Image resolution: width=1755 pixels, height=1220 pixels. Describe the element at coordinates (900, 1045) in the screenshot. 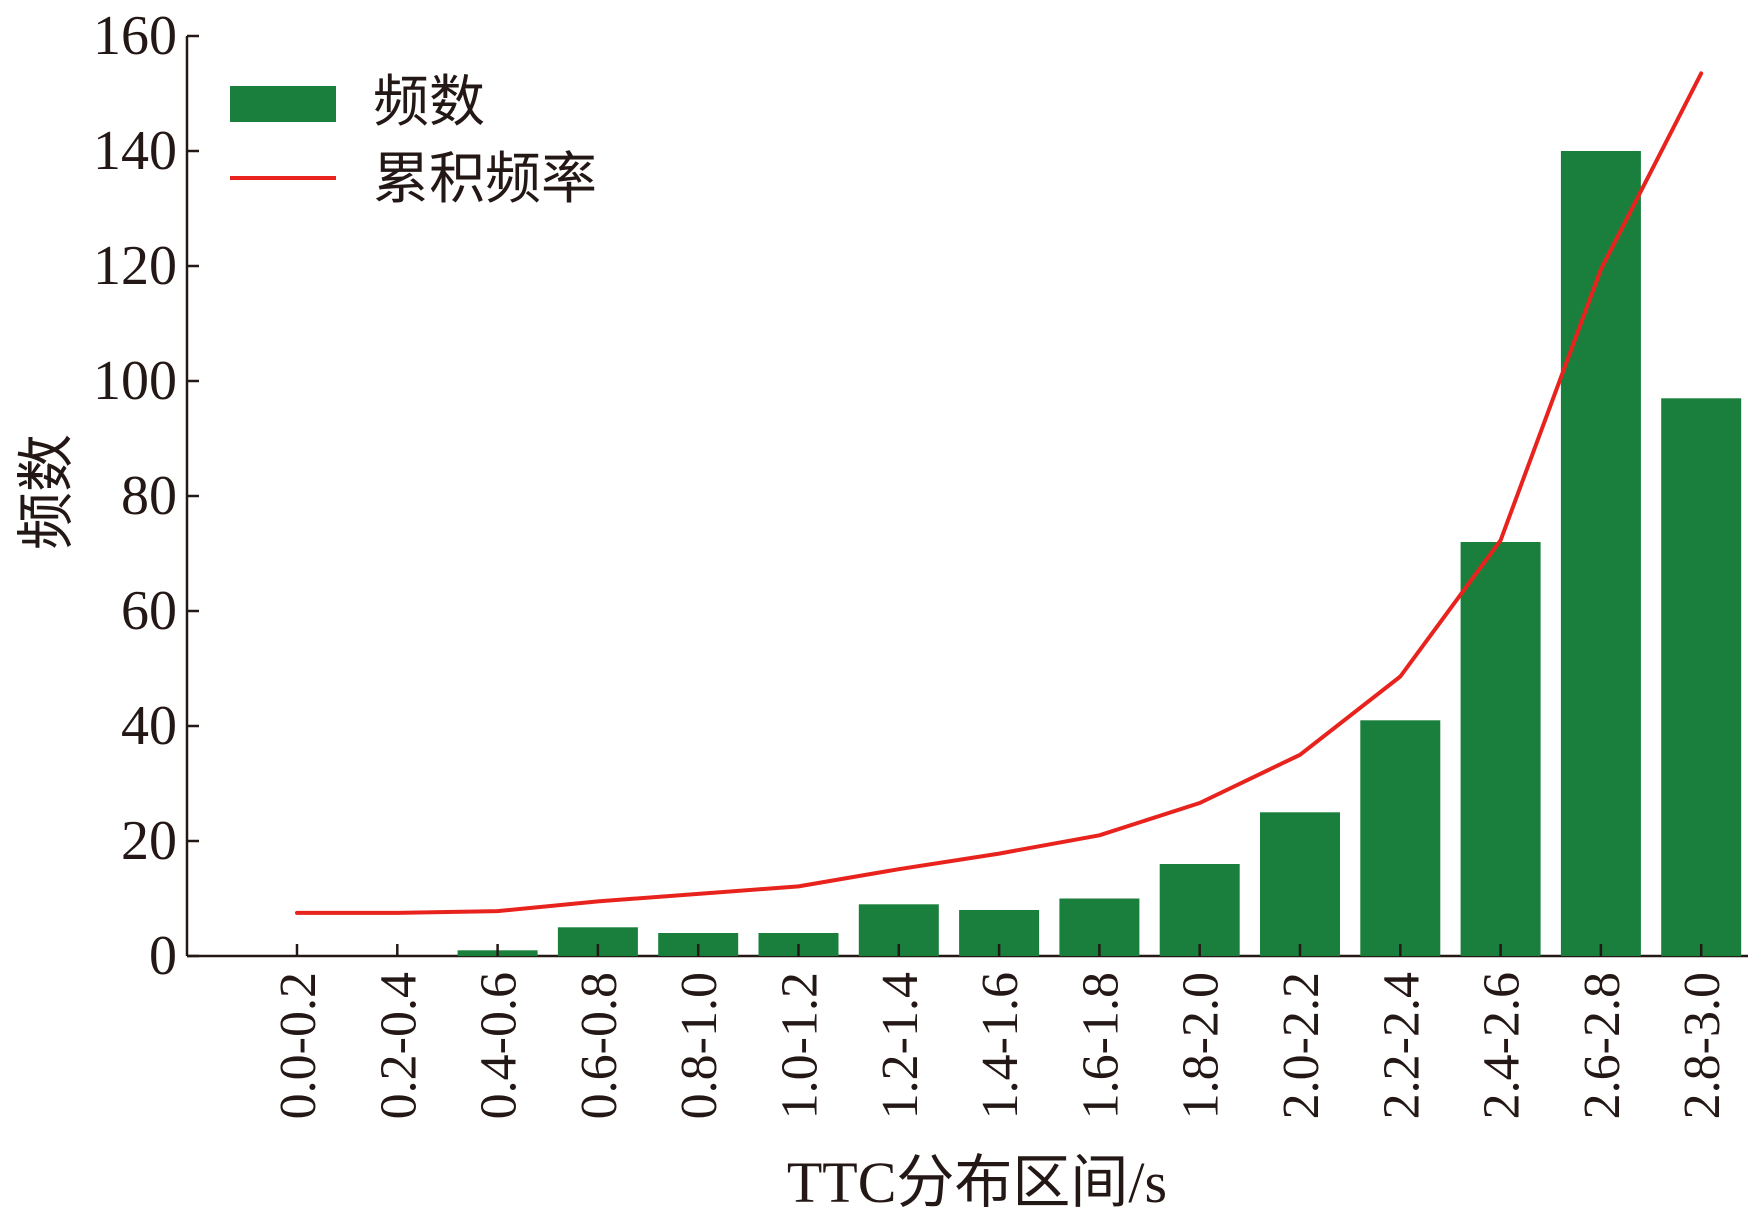

I see `x-tick-label: 1.2-1.4` at that location.